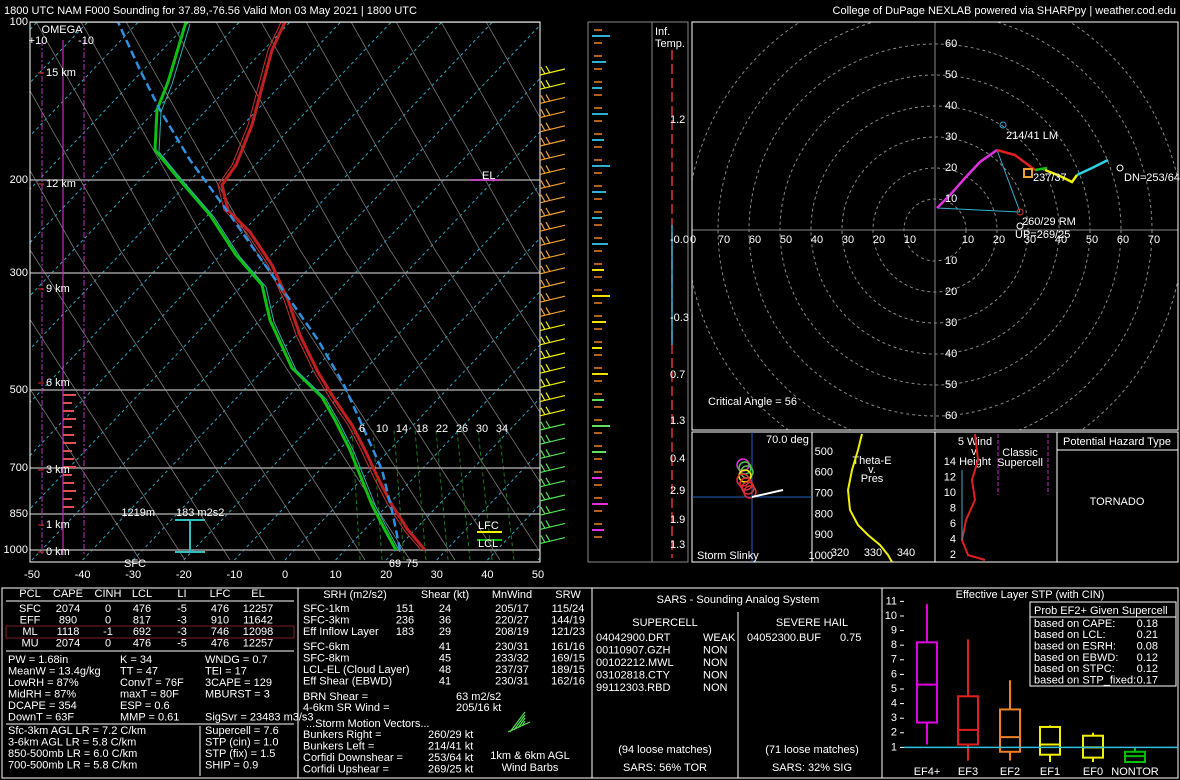 Image resolution: width=1180 pixels, height=780 pixels. What do you see at coordinates (512, 609) in the screenshot?
I see `kin-cell: 205/17` at bounding box center [512, 609].